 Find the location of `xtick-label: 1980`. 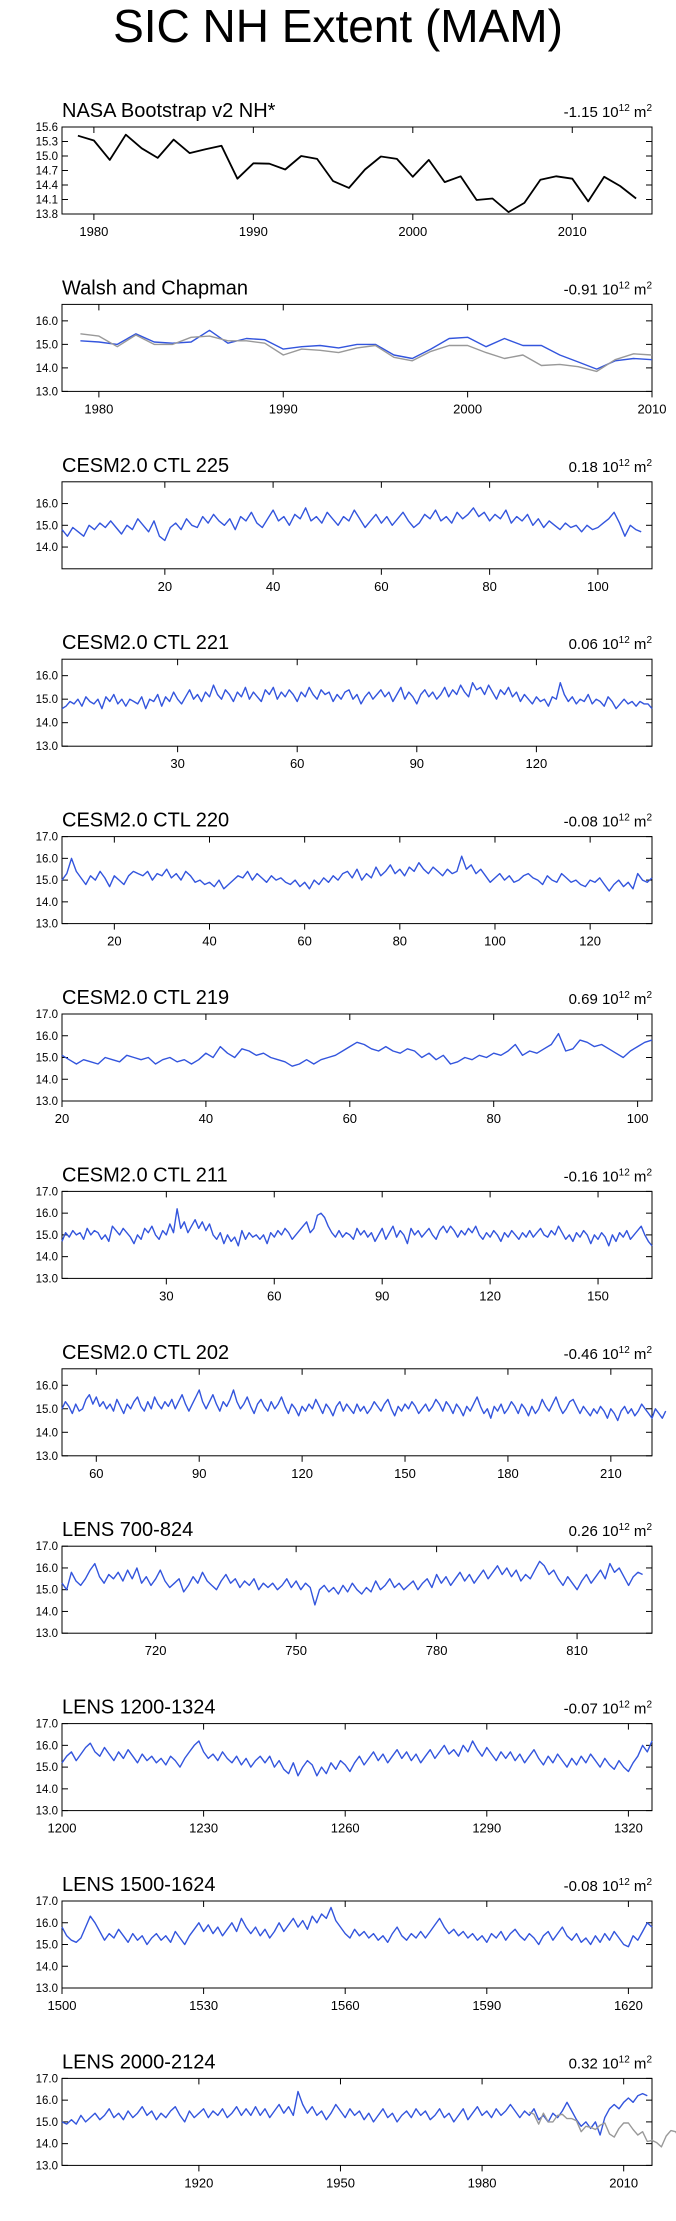

xtick-label: 1980 is located at coordinates (482, 2182).